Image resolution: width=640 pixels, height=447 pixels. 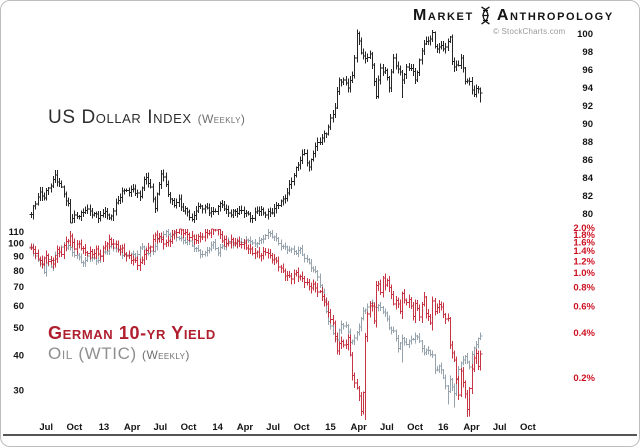 What do you see at coordinates (18, 271) in the screenshot?
I see `oil-axis-label: 80` at bounding box center [18, 271].